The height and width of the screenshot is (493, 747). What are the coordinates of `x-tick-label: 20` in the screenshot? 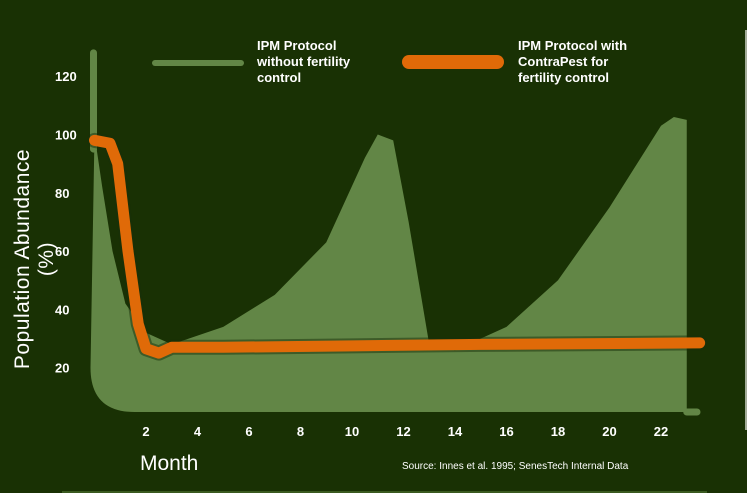 It's located at (609, 431).